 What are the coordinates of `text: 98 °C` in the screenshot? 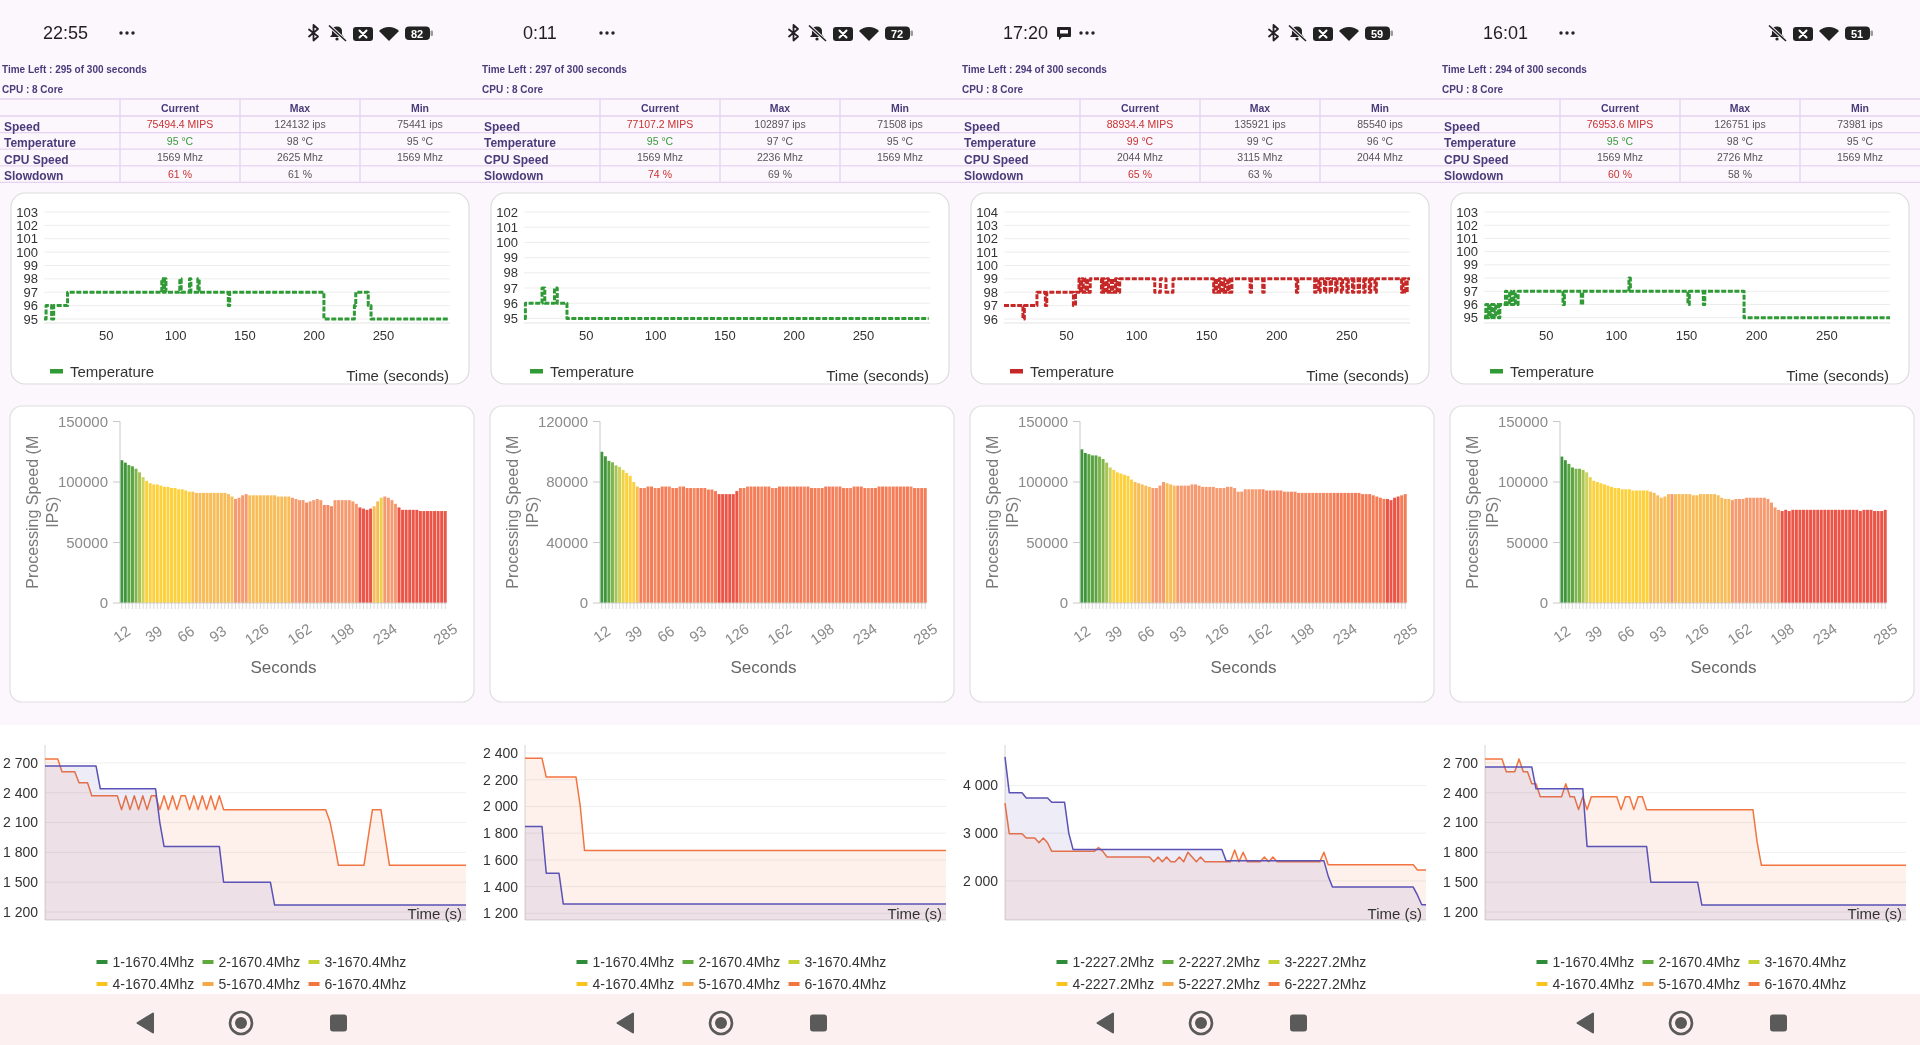 It's located at (1740, 140).